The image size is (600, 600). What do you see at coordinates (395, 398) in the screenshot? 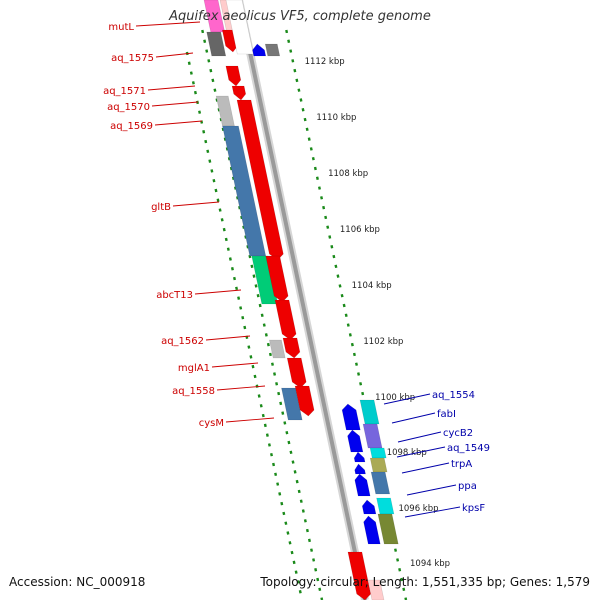
I see `kbp-label: 1100 kbp` at bounding box center [395, 398].